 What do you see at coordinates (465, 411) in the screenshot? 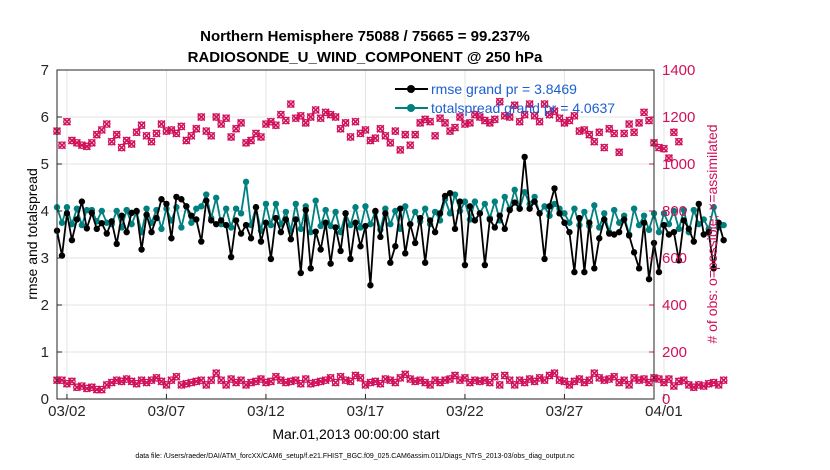
I see `x-tick-label: 03/22` at bounding box center [465, 411].